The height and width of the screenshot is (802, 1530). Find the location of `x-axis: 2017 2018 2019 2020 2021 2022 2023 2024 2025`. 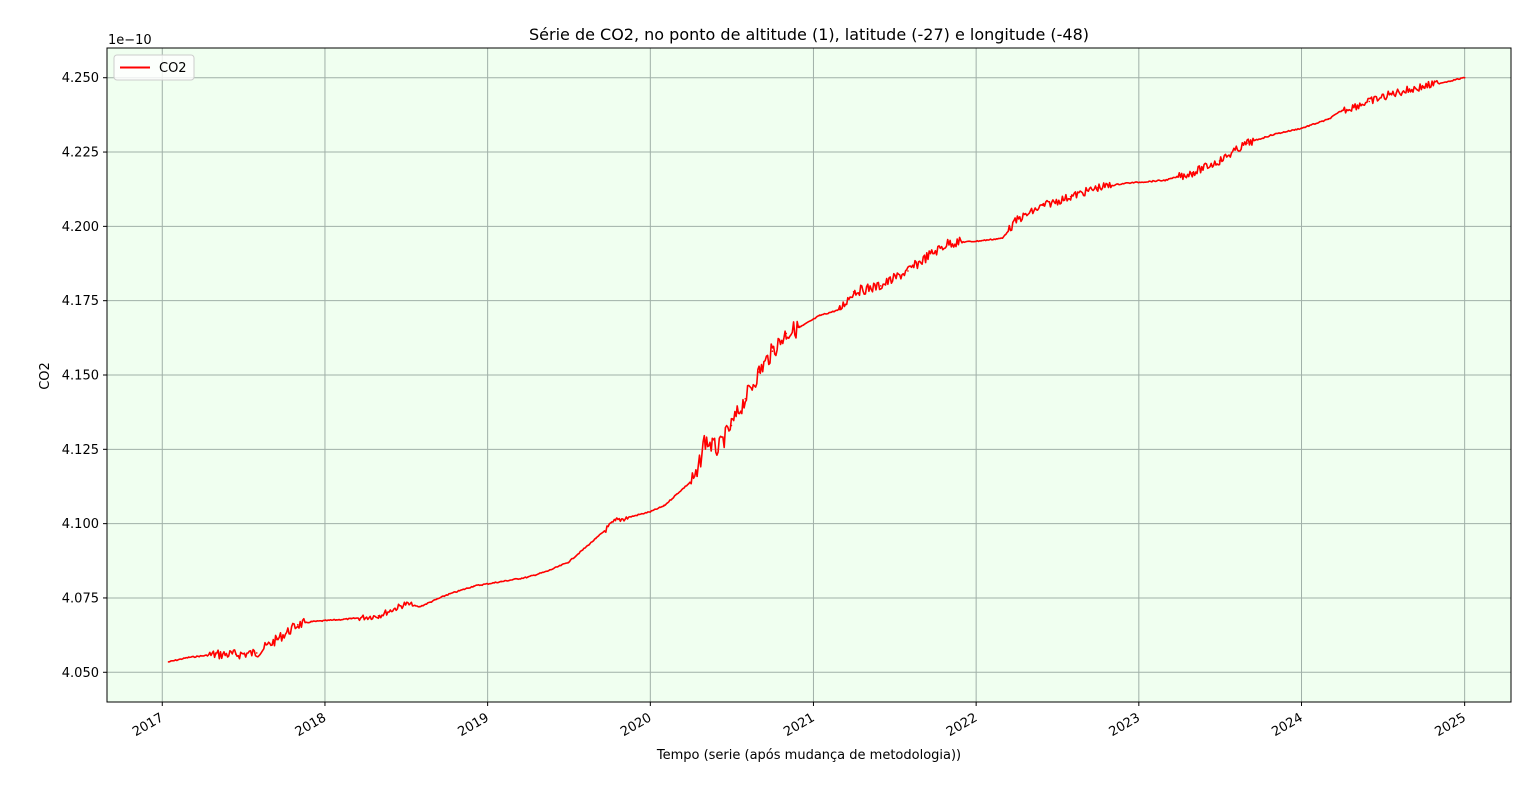

x-axis: 2017 2018 2019 2020 2021 2022 2023 2024 2025 is located at coordinates (799, 721).